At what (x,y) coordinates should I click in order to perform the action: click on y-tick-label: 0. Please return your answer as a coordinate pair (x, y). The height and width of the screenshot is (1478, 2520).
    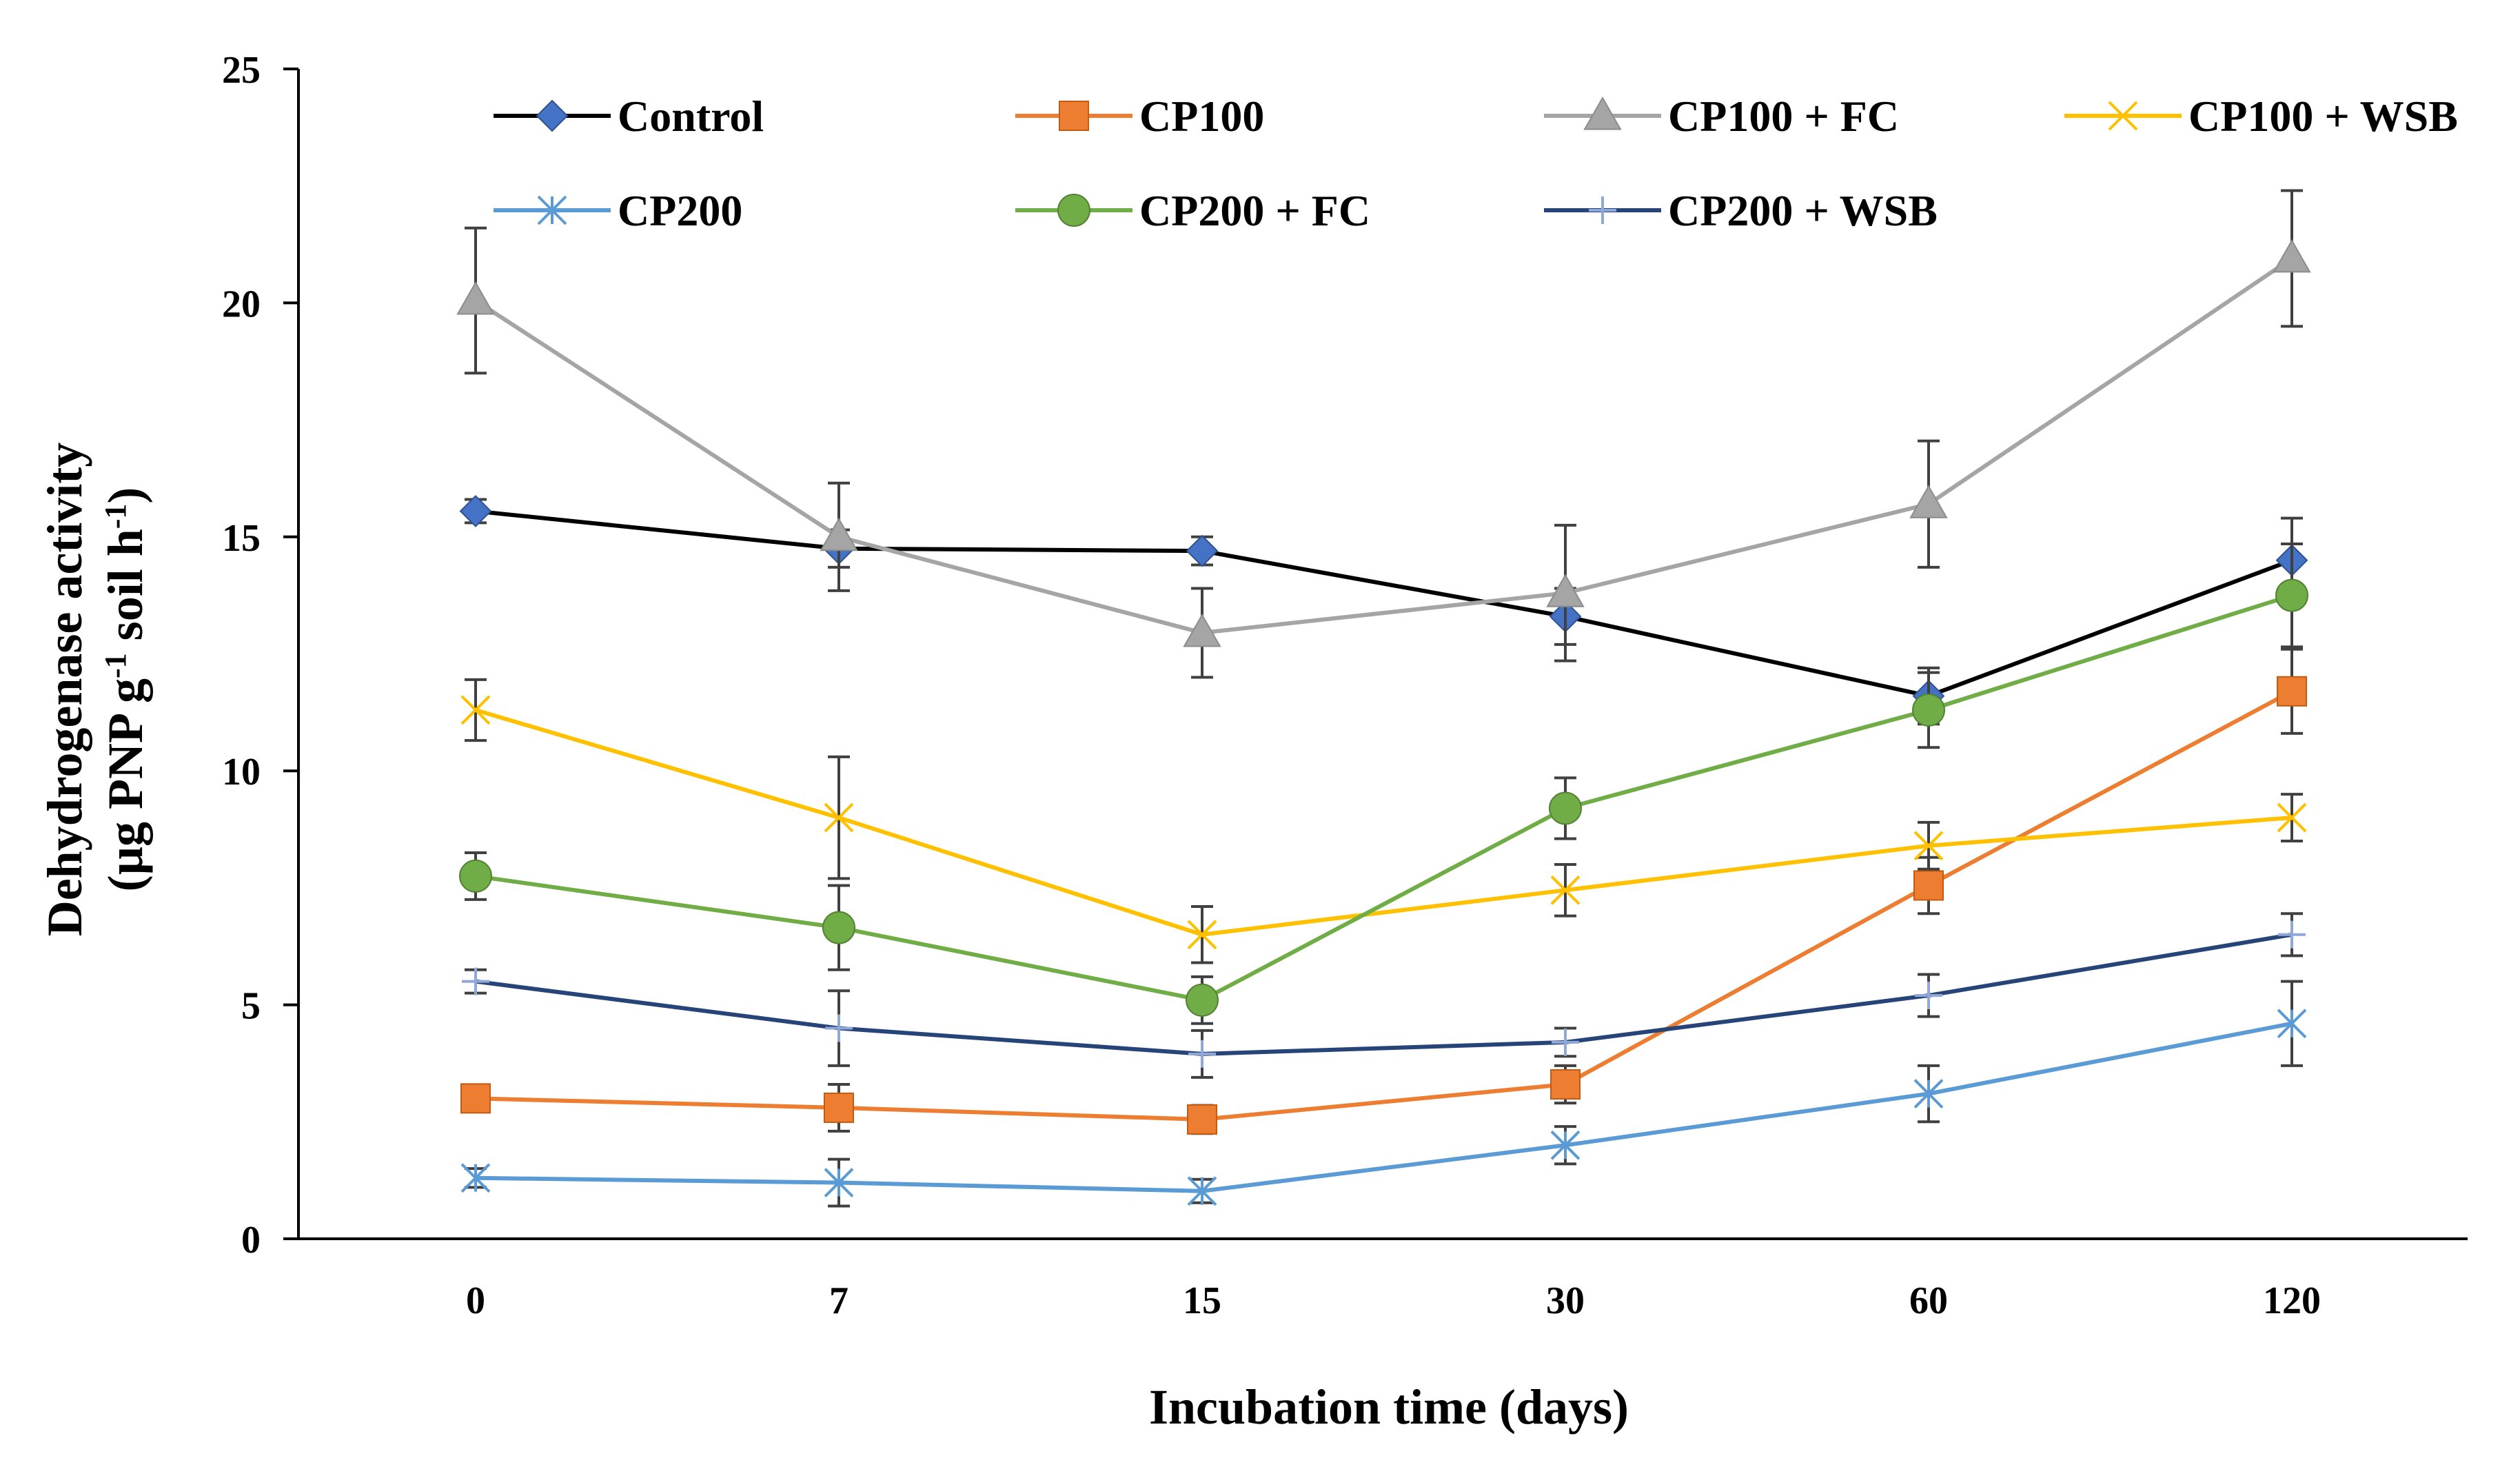
    Looking at the image, I should click on (251, 1241).